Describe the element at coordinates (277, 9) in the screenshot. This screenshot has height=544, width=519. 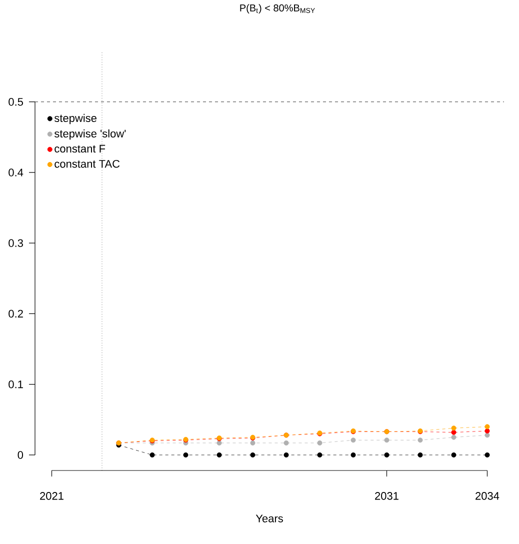
I see `chart-title: P(B$_{t}$) < 80%B$_{MSY}$` at that location.